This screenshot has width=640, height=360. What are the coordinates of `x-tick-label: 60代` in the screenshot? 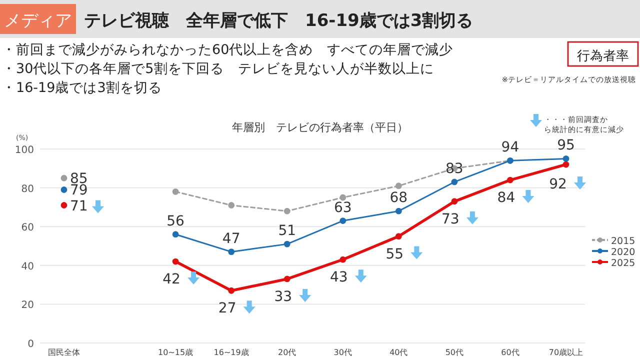 It's located at (510, 352).